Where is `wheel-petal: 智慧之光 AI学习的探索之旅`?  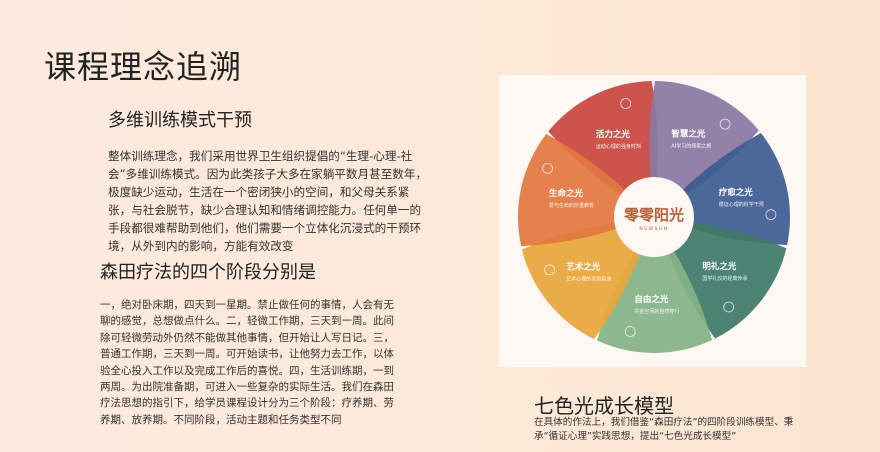 wheel-petal: 智慧之光 AI学习的探索之旅 is located at coordinates (704, 145).